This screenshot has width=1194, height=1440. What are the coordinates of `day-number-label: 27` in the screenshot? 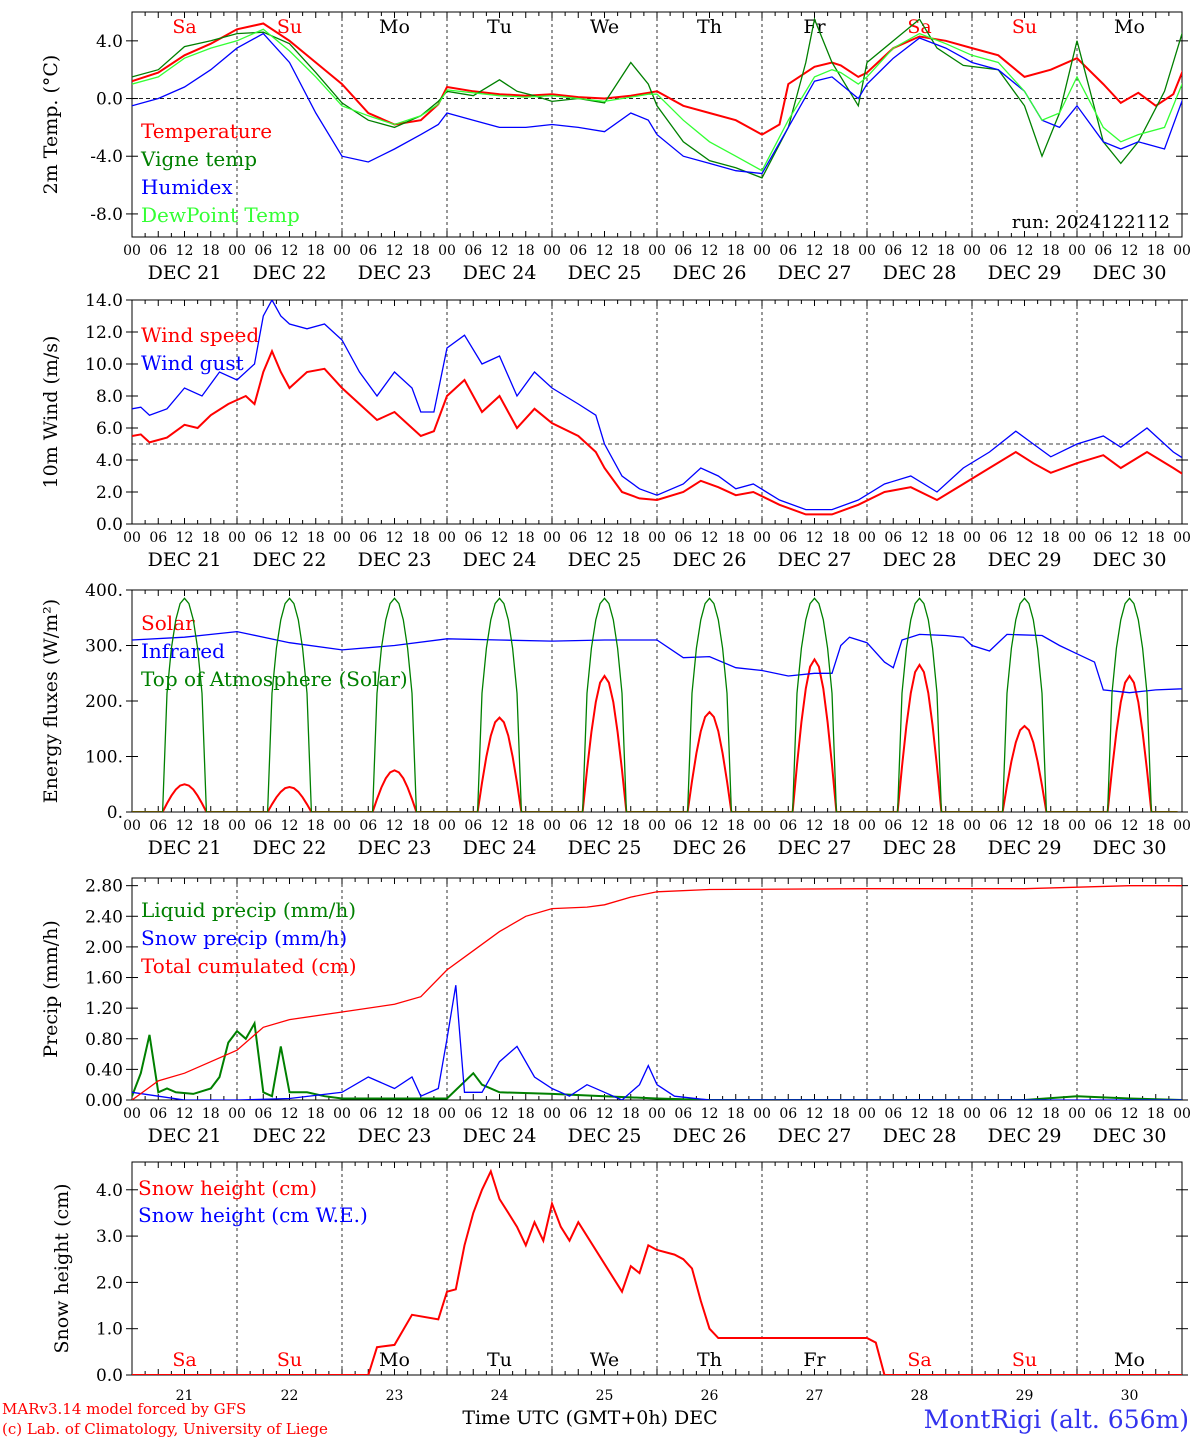 It's located at (815, 1396).